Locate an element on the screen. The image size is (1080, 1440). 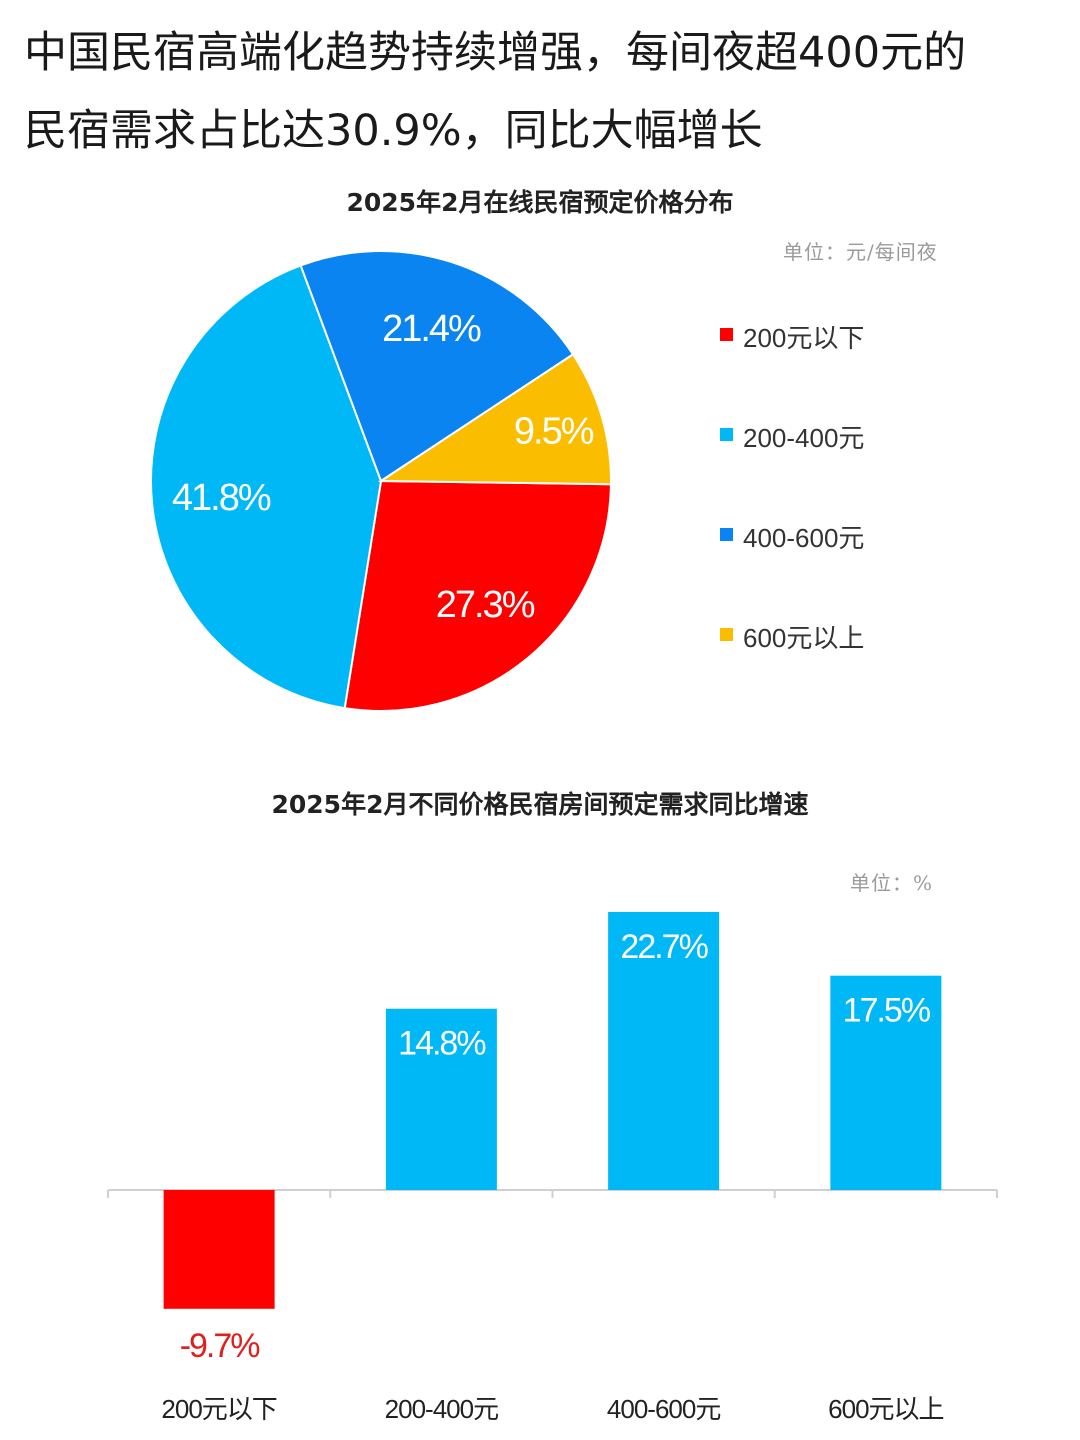
bar-data-label: 22.7% is located at coordinates (664, 947).